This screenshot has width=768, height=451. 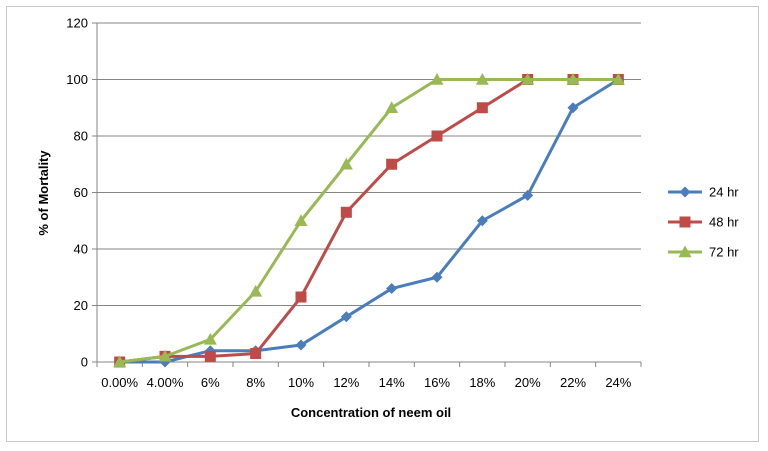 I want to click on x-tick-label: 8%, so click(x=255, y=382).